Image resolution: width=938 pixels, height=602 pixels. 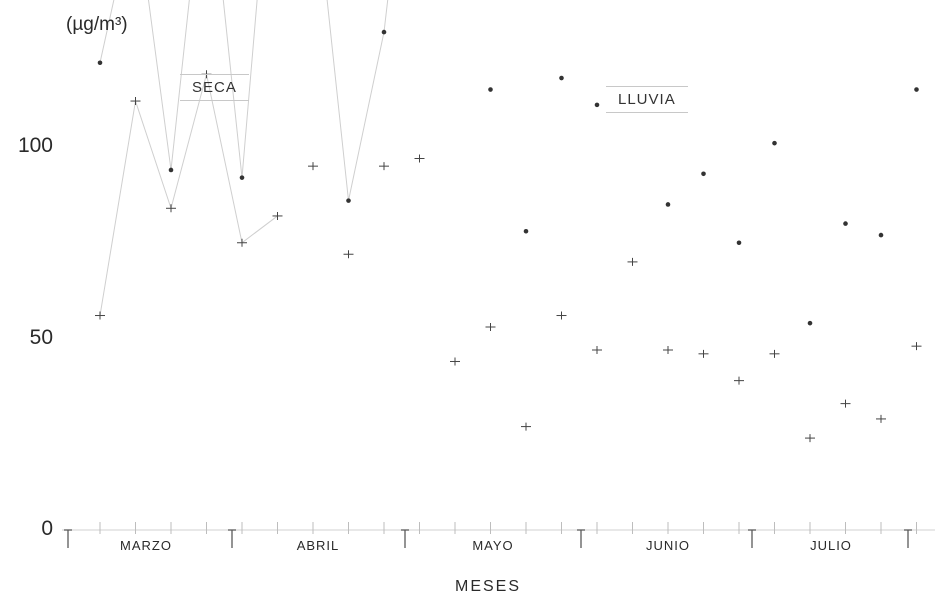 What do you see at coordinates (214, 87) in the screenshot?
I see `annotation-seca: SECA` at bounding box center [214, 87].